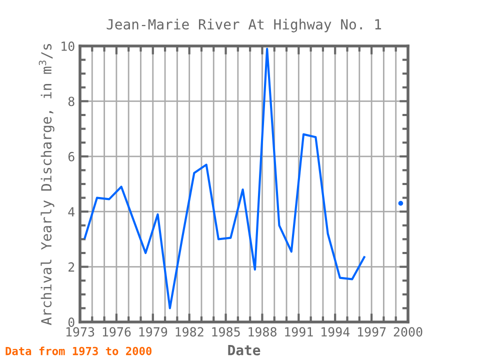 This screenshot has height=360, width=480. I want to click on y-tick-label: 2, so click(71, 267).